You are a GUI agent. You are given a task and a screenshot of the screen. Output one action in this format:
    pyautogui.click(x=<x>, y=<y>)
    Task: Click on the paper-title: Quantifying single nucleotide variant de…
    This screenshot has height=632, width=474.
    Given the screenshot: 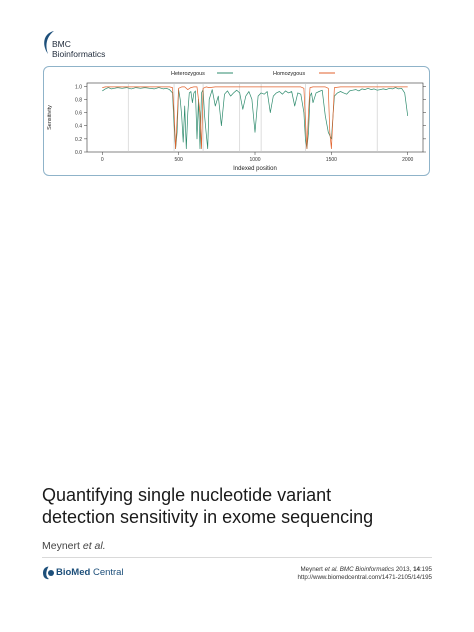 What is the action you would take?
    pyautogui.click(x=242, y=506)
    